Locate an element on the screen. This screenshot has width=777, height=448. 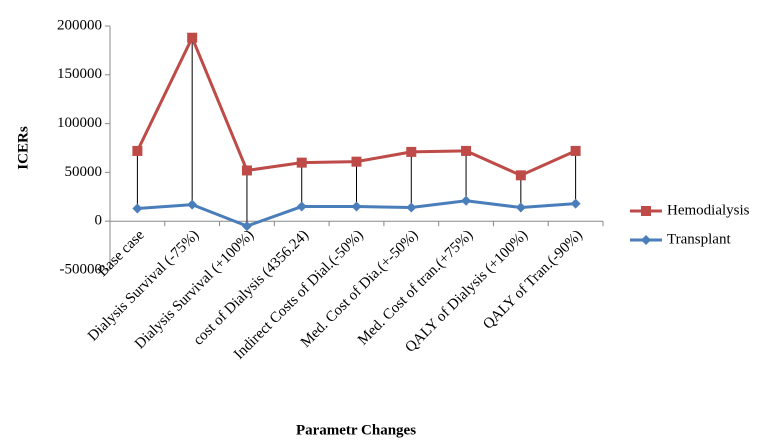
legend-label: Transplant is located at coordinates (699, 239).